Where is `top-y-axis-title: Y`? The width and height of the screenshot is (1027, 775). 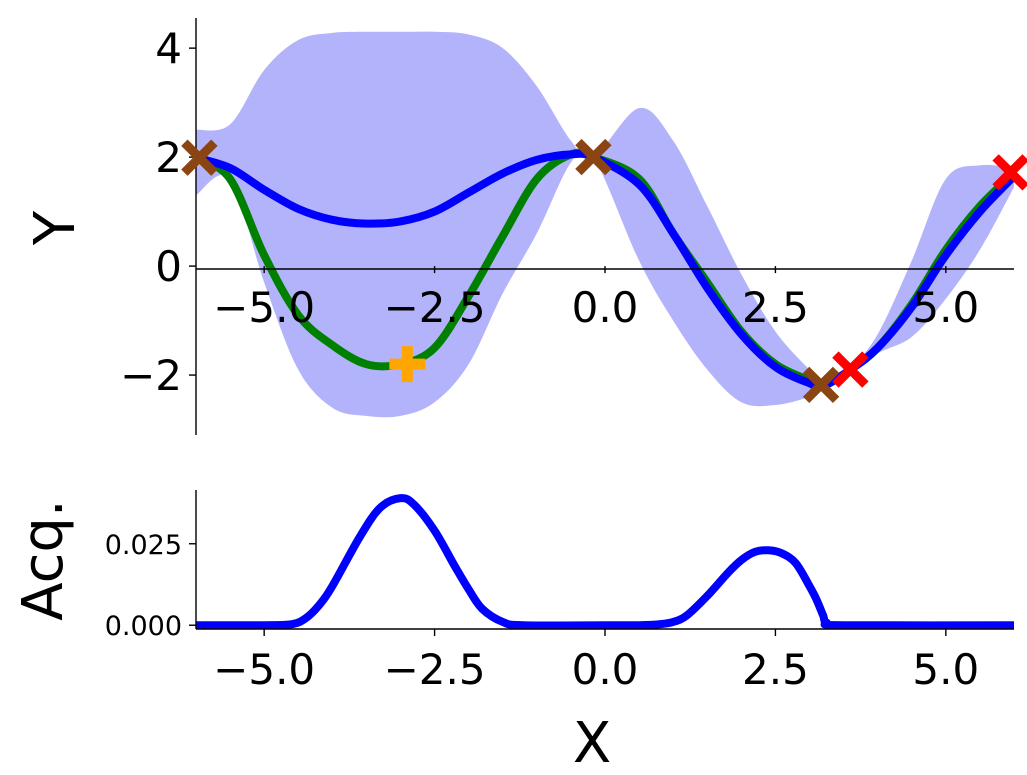
top-y-axis-title: Y is located at coordinates (55, 228).